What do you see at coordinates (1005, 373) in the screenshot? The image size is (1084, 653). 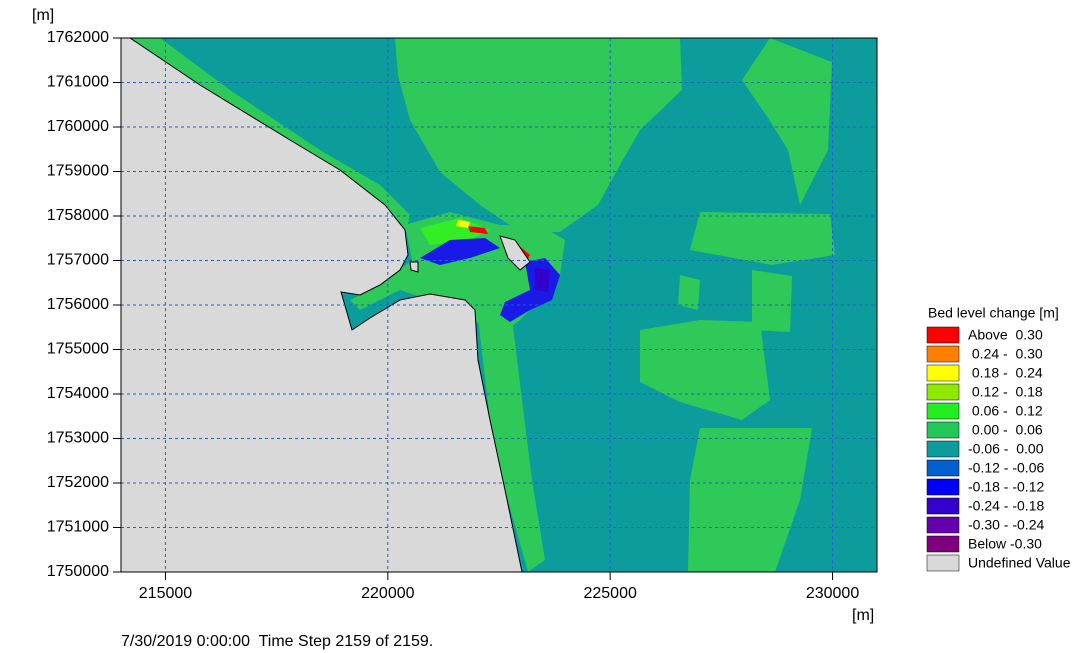 I see `legend-label: 0.18 - 0.24` at bounding box center [1005, 373].